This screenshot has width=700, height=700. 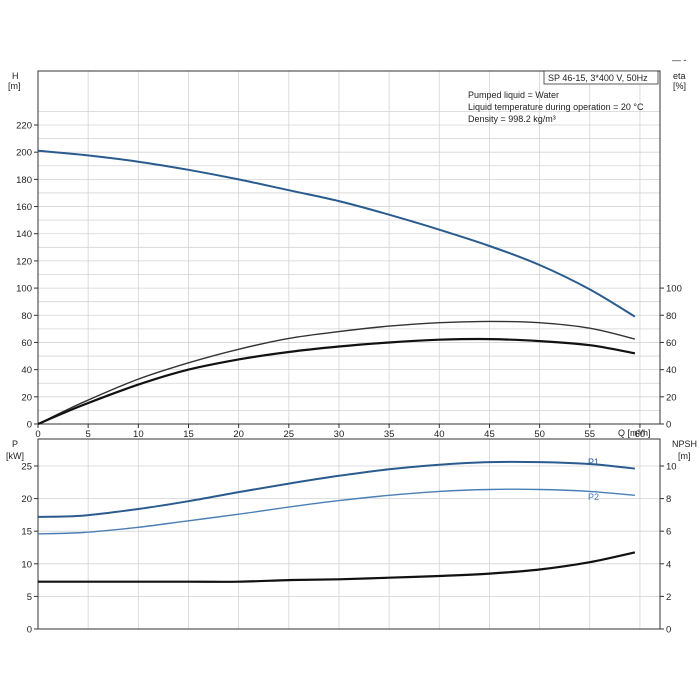 I want to click on npsh-tick-label: 2, so click(x=668, y=597).